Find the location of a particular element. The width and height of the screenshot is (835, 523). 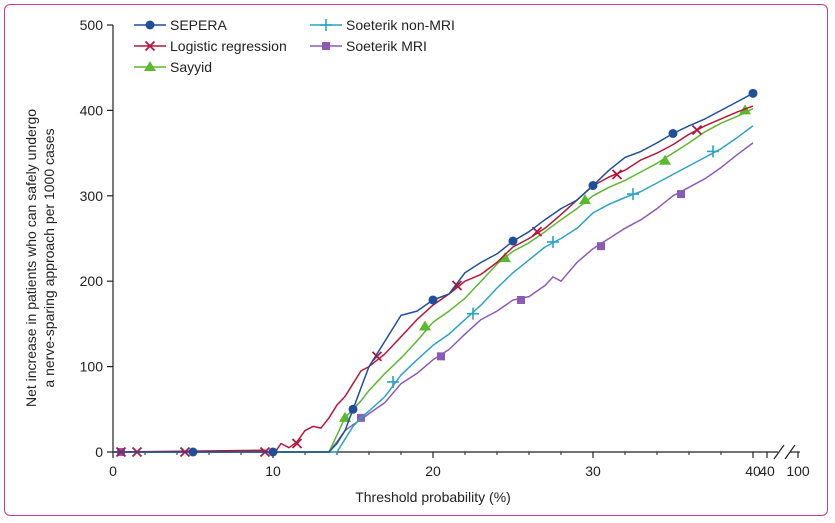

legend-item-soeterik-mri: Soeterik MRI is located at coordinates (368, 46).